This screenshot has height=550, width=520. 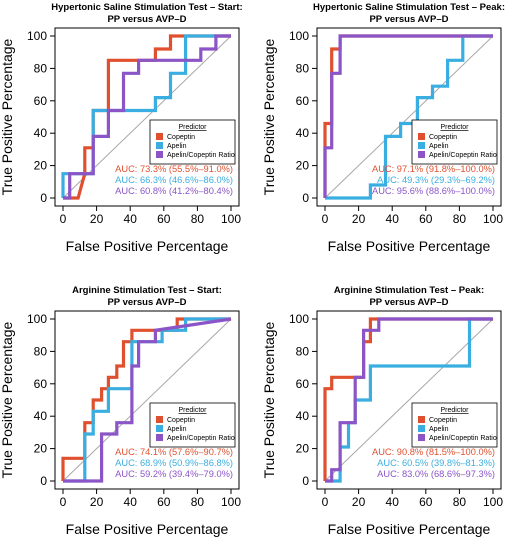 What do you see at coordinates (436, 180) in the screenshot?
I see `auc-label-apelin: AUC: 49.3% (29.3%–69.2%)` at bounding box center [436, 180].